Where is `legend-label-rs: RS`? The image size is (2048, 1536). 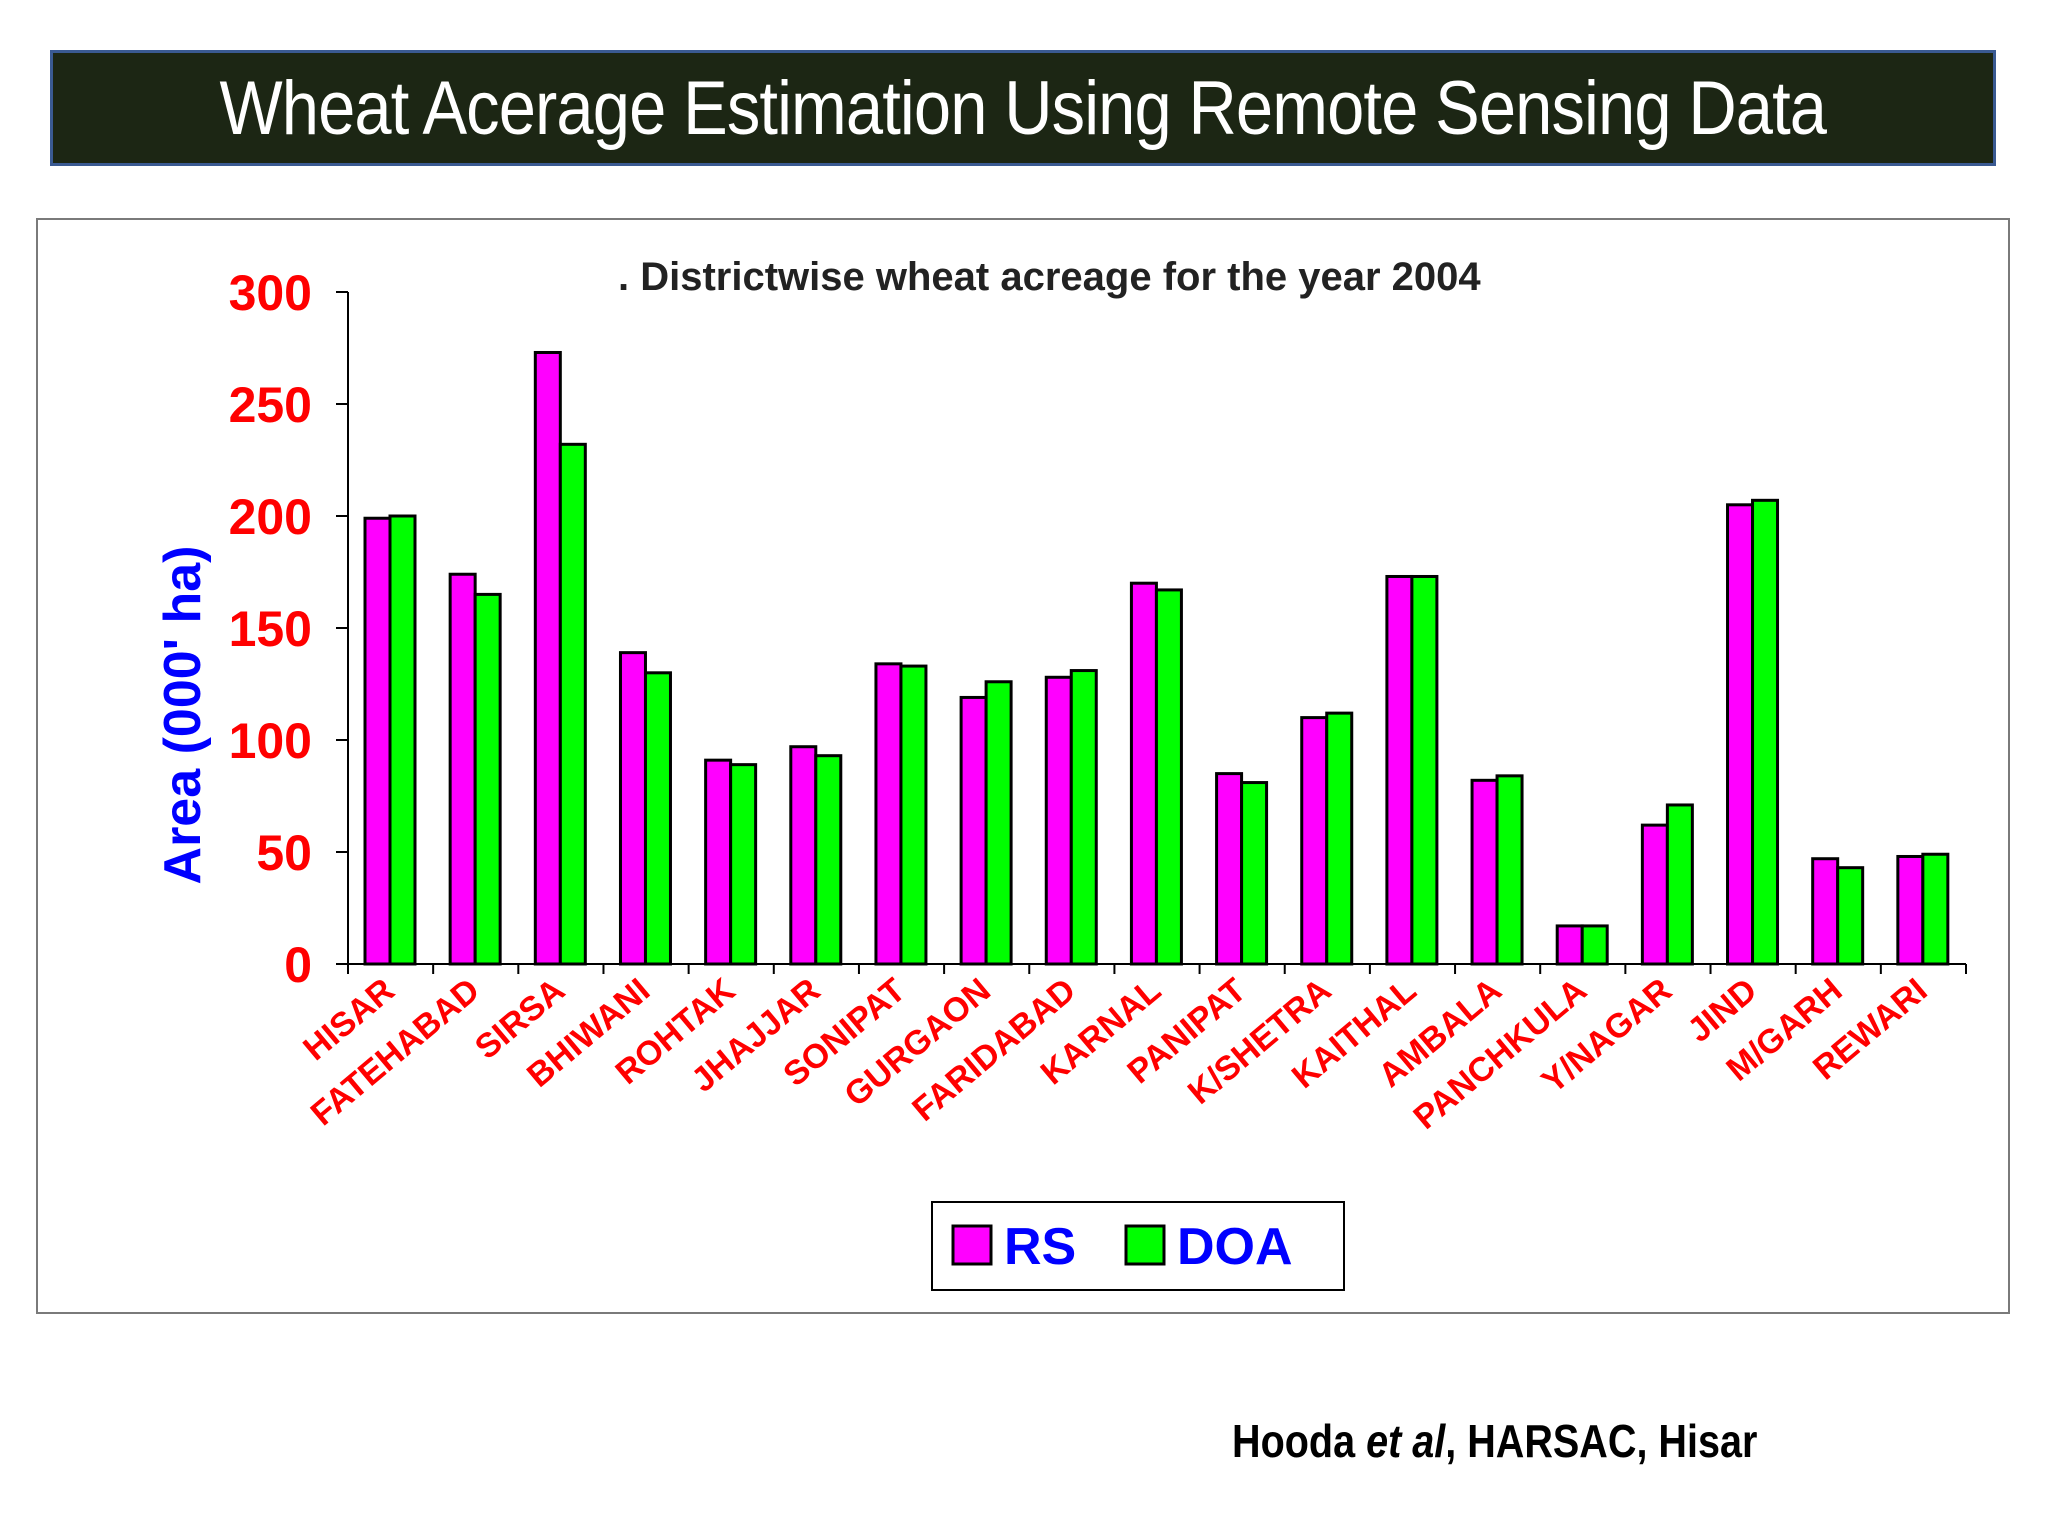
legend-label-rs: RS is located at coordinates (1040, 1247).